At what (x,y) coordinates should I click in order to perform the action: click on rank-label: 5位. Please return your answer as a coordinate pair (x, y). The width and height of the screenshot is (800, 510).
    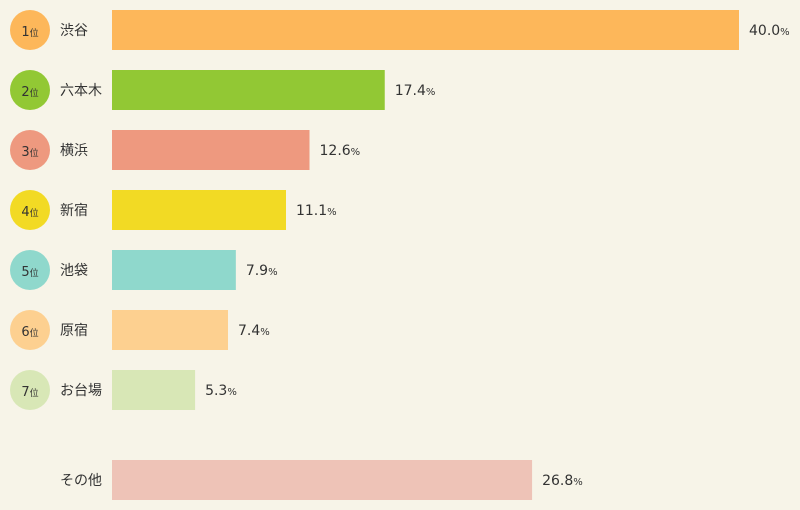
    Looking at the image, I should click on (29, 272).